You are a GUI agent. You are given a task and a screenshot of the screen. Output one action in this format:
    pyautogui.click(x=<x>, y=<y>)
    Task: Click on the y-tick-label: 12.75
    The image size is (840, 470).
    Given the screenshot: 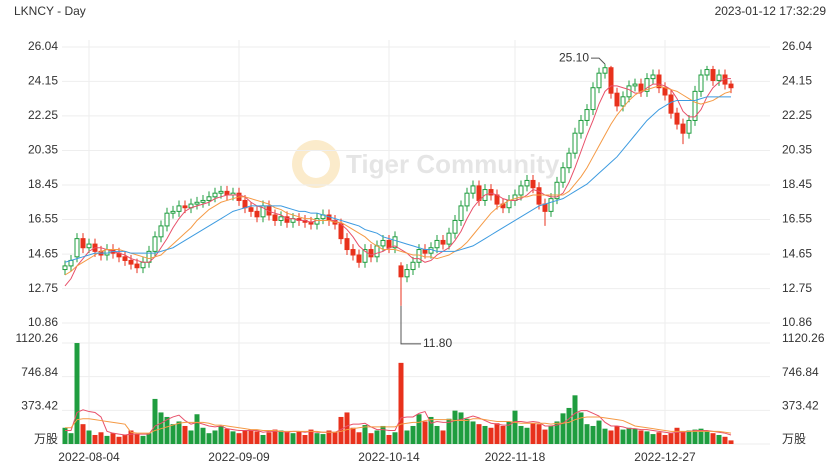 What is the action you would take?
    pyautogui.click(x=43, y=288)
    